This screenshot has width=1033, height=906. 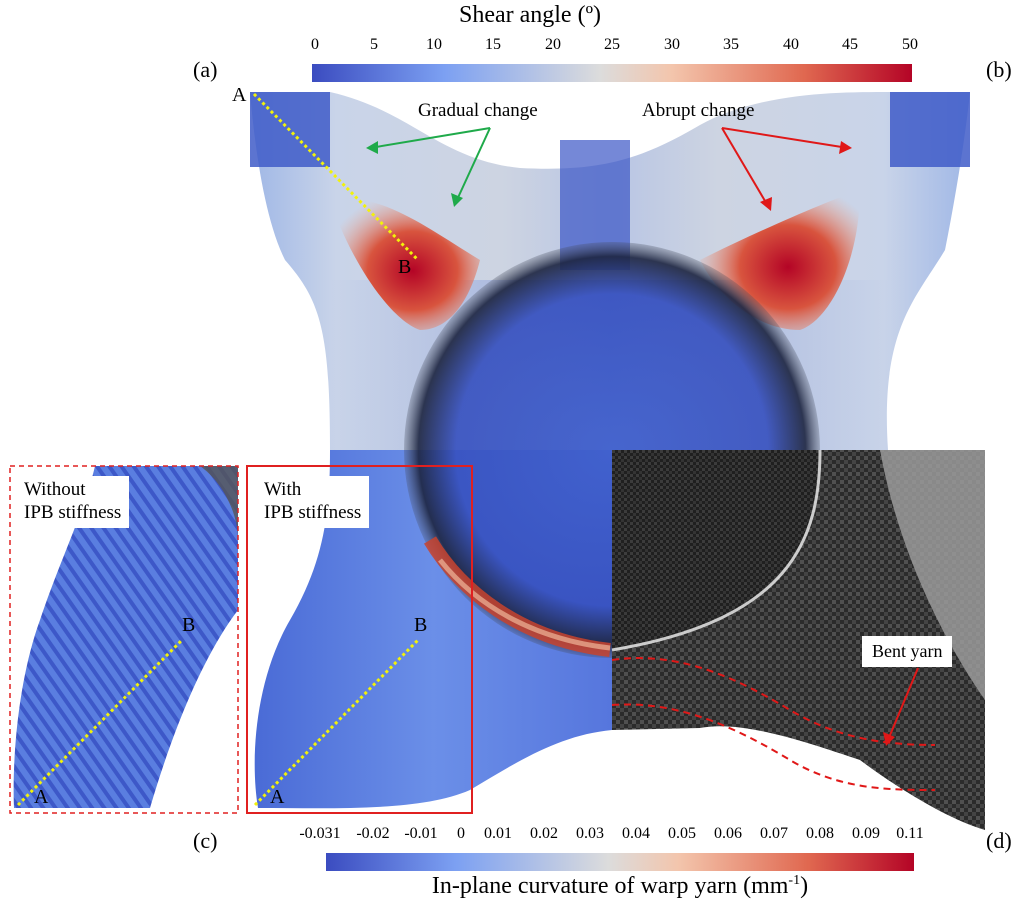 What do you see at coordinates (493, 44) in the screenshot?
I see `shear-tick: 15` at bounding box center [493, 44].